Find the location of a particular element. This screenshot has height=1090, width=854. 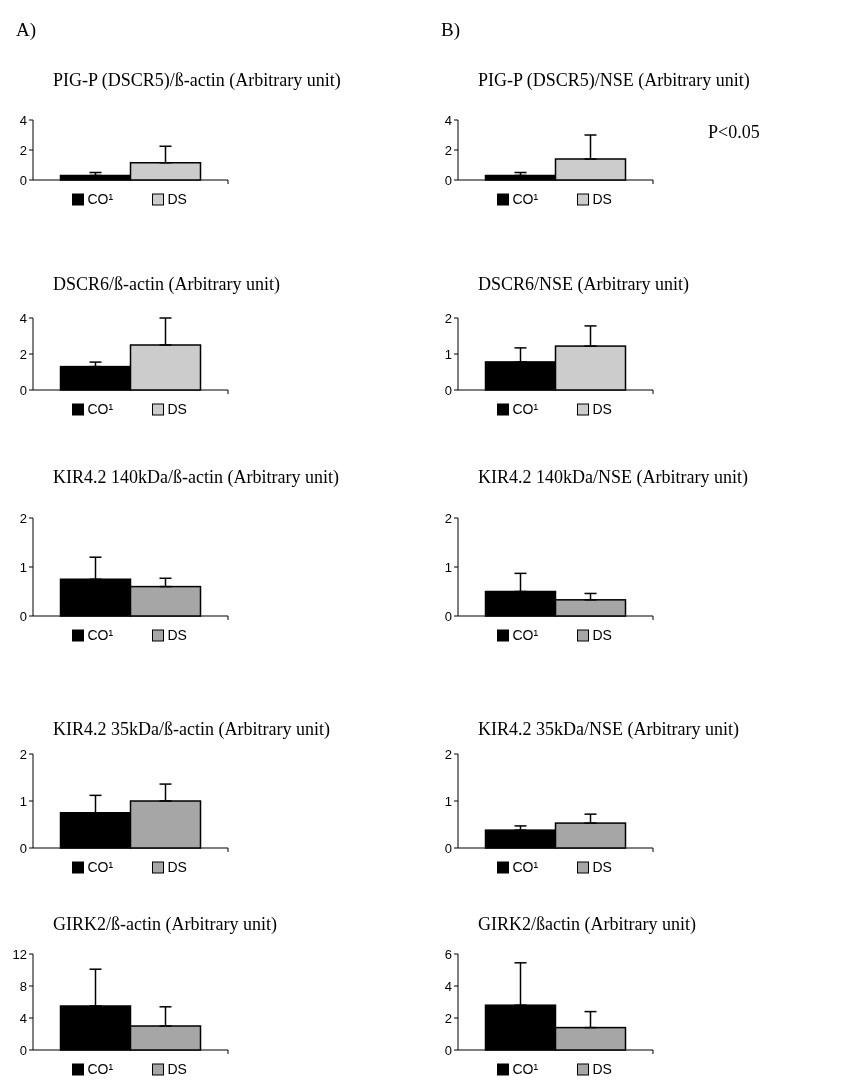

text: A) is located at coordinates (26, 30).